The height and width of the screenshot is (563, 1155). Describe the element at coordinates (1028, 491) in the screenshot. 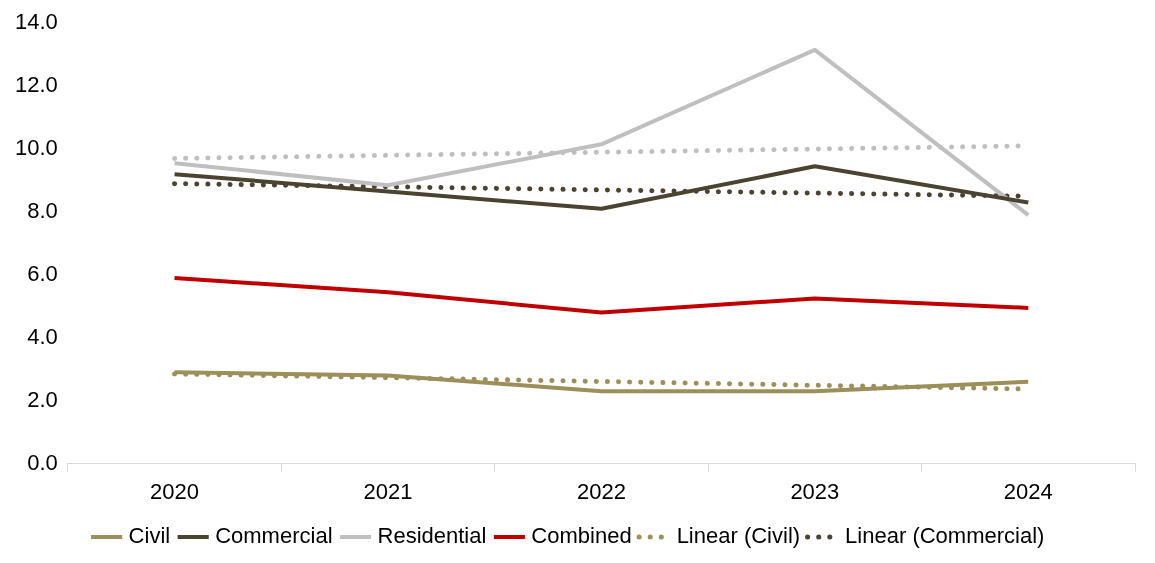

I see `x-tick-label: 2024` at that location.